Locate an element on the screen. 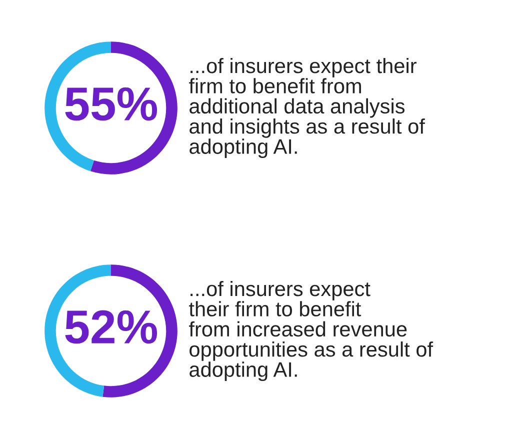 The width and height of the screenshot is (532, 442). data-label: 52% is located at coordinates (111, 327).